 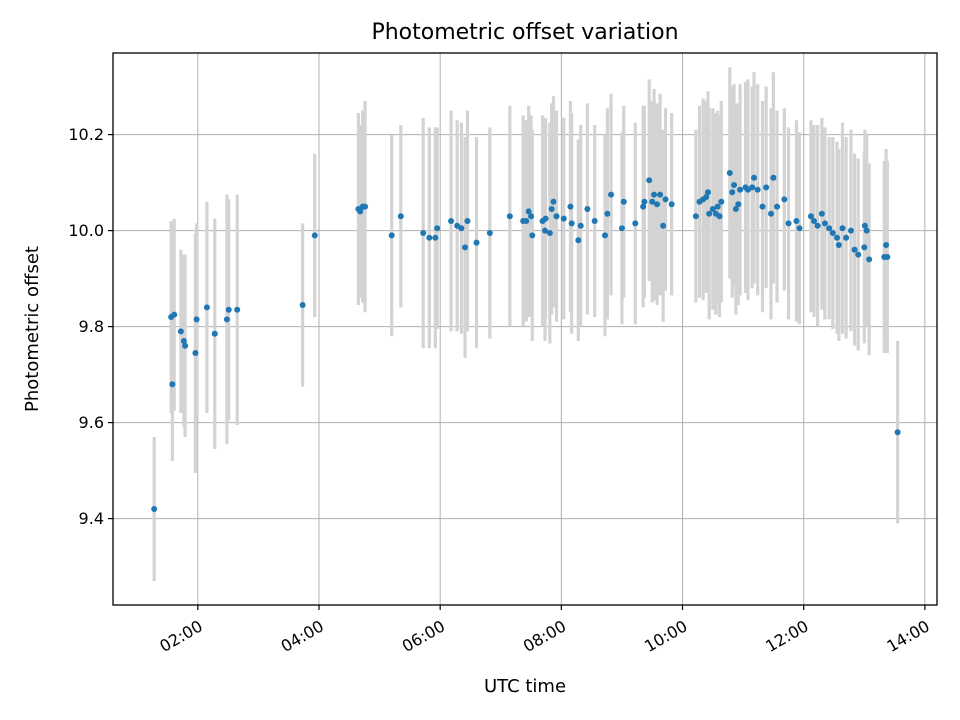 What do you see at coordinates (91, 422) in the screenshot?
I see `y-tick-label: 9.6` at bounding box center [91, 422].